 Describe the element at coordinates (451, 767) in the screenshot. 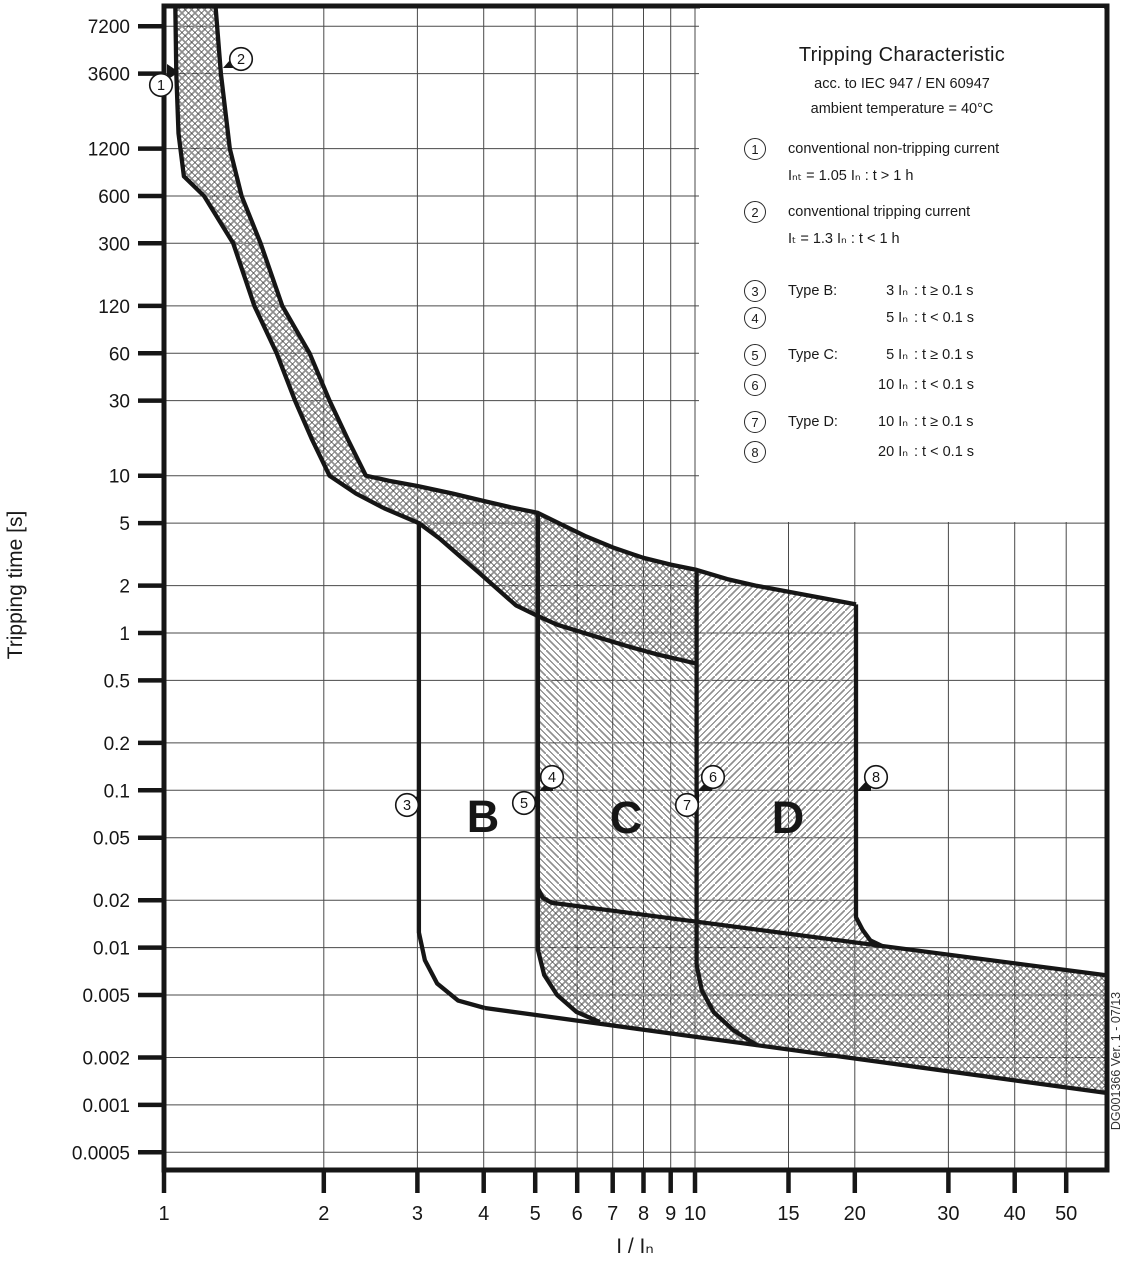

I see `curve-type-b-magnetic-3in` at that location.